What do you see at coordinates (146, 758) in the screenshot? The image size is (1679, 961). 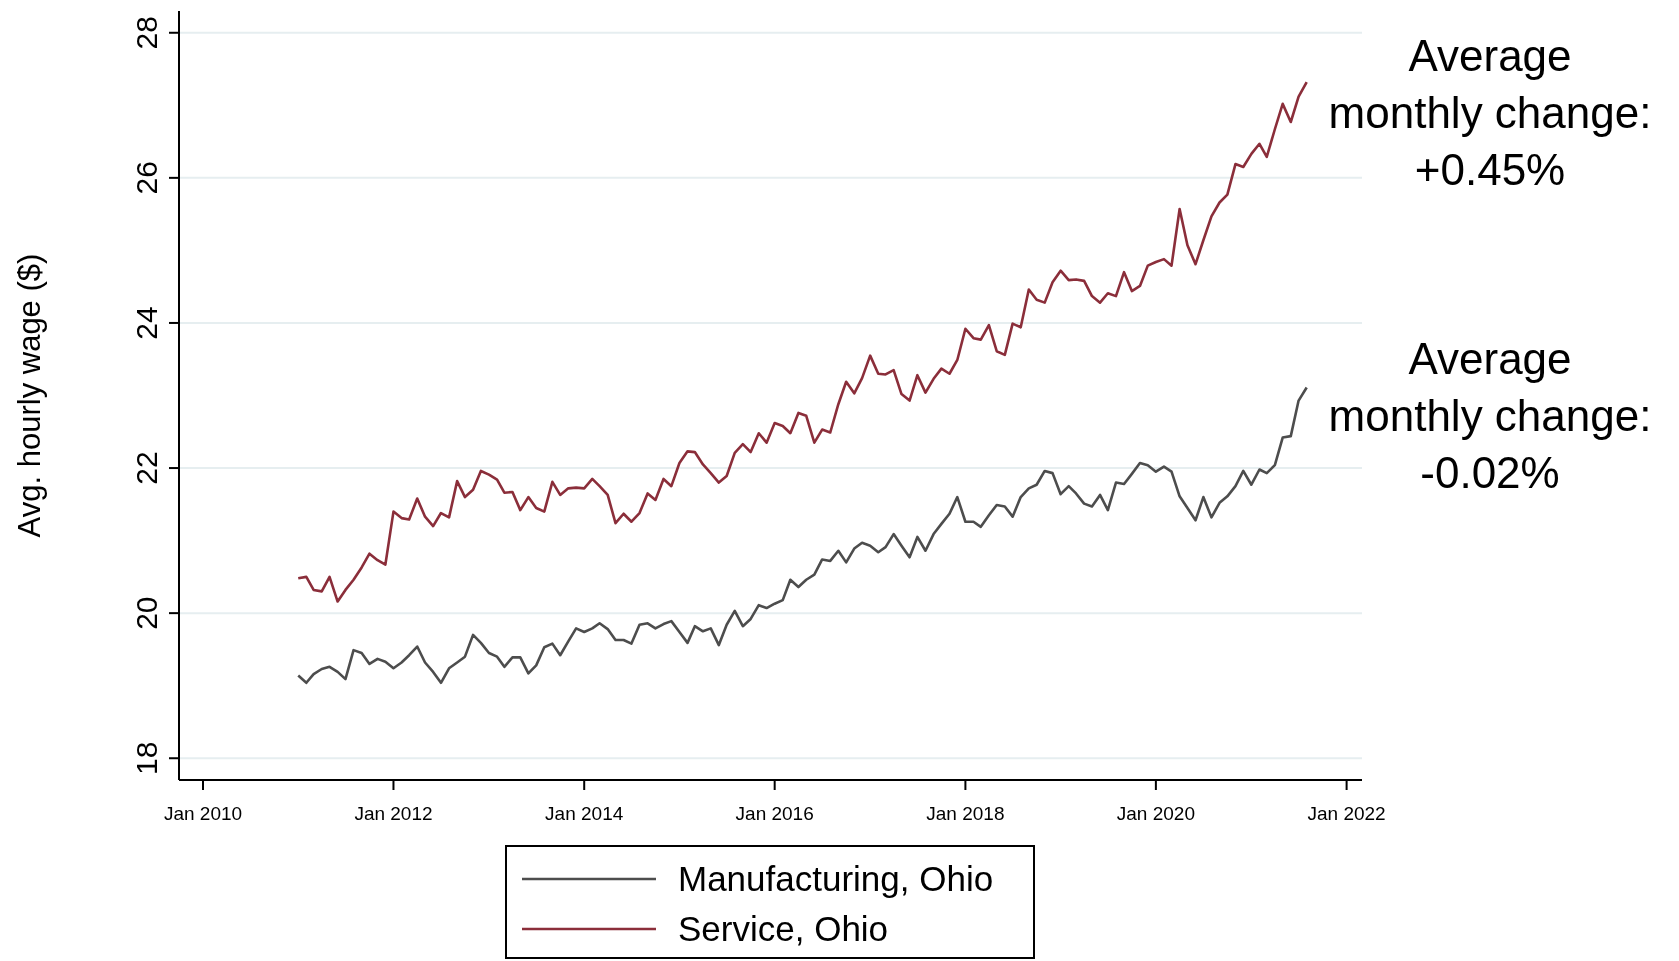 I see `y-tick-label: 18` at bounding box center [146, 758].